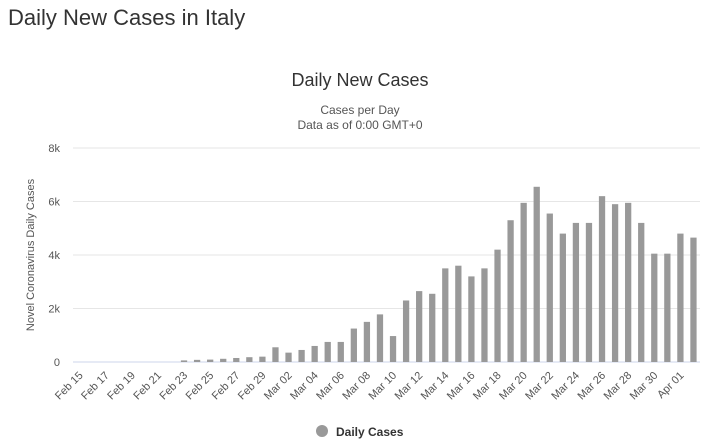 The width and height of the screenshot is (715, 441). What do you see at coordinates (121, 386) in the screenshot?
I see `x-tick-label: Feb 19` at bounding box center [121, 386].